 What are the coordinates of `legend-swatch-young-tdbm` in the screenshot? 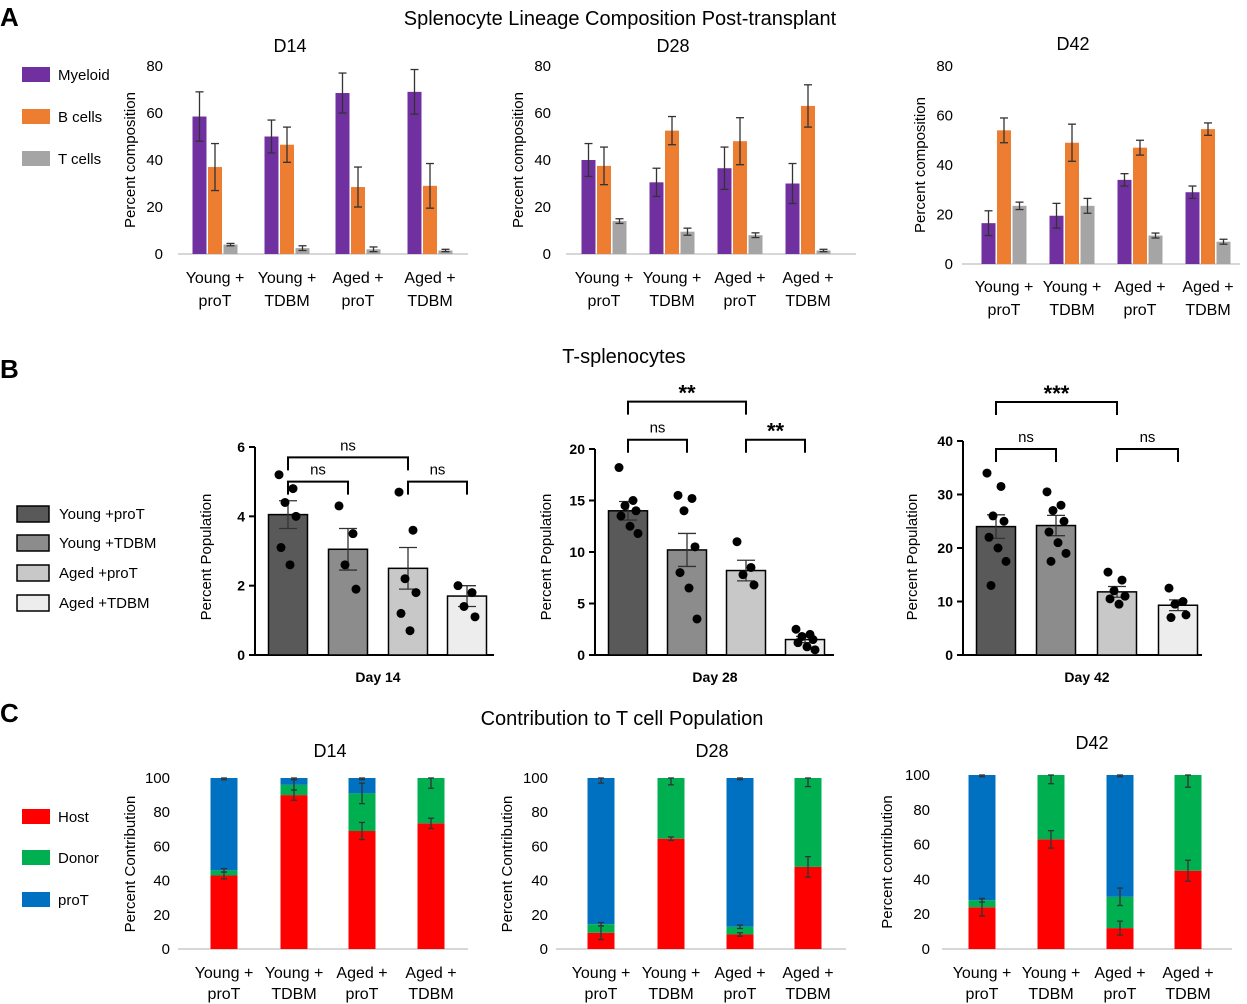 It's located at (33, 543).